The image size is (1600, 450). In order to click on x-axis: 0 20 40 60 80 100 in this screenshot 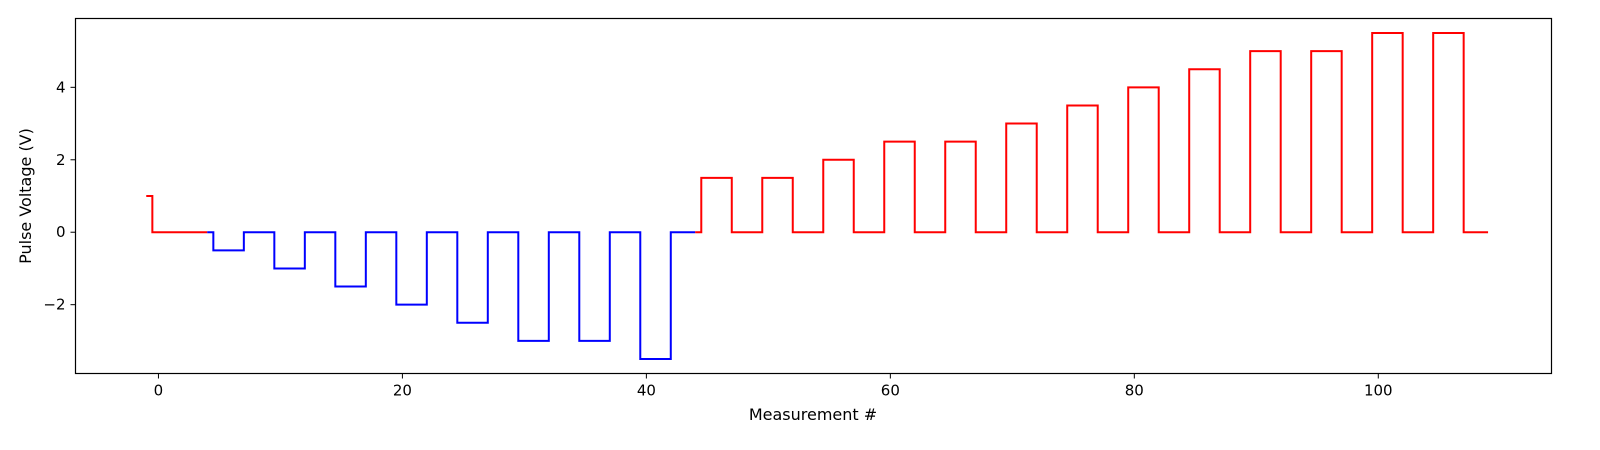, I will do `click(773, 386)`.